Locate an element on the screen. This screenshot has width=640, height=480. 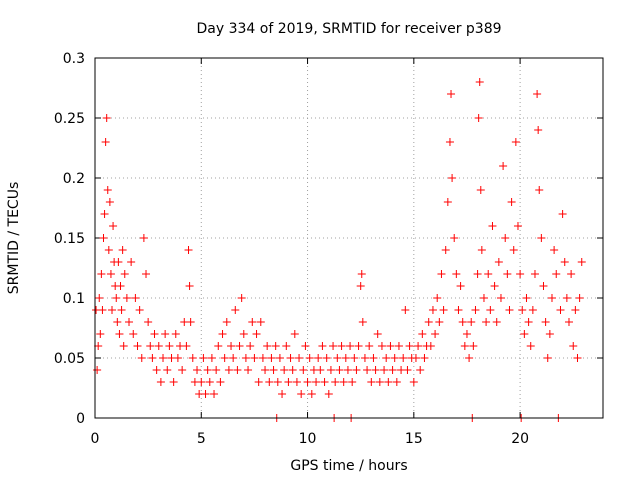
y-tick-label: 0.25 is located at coordinates (69, 119).